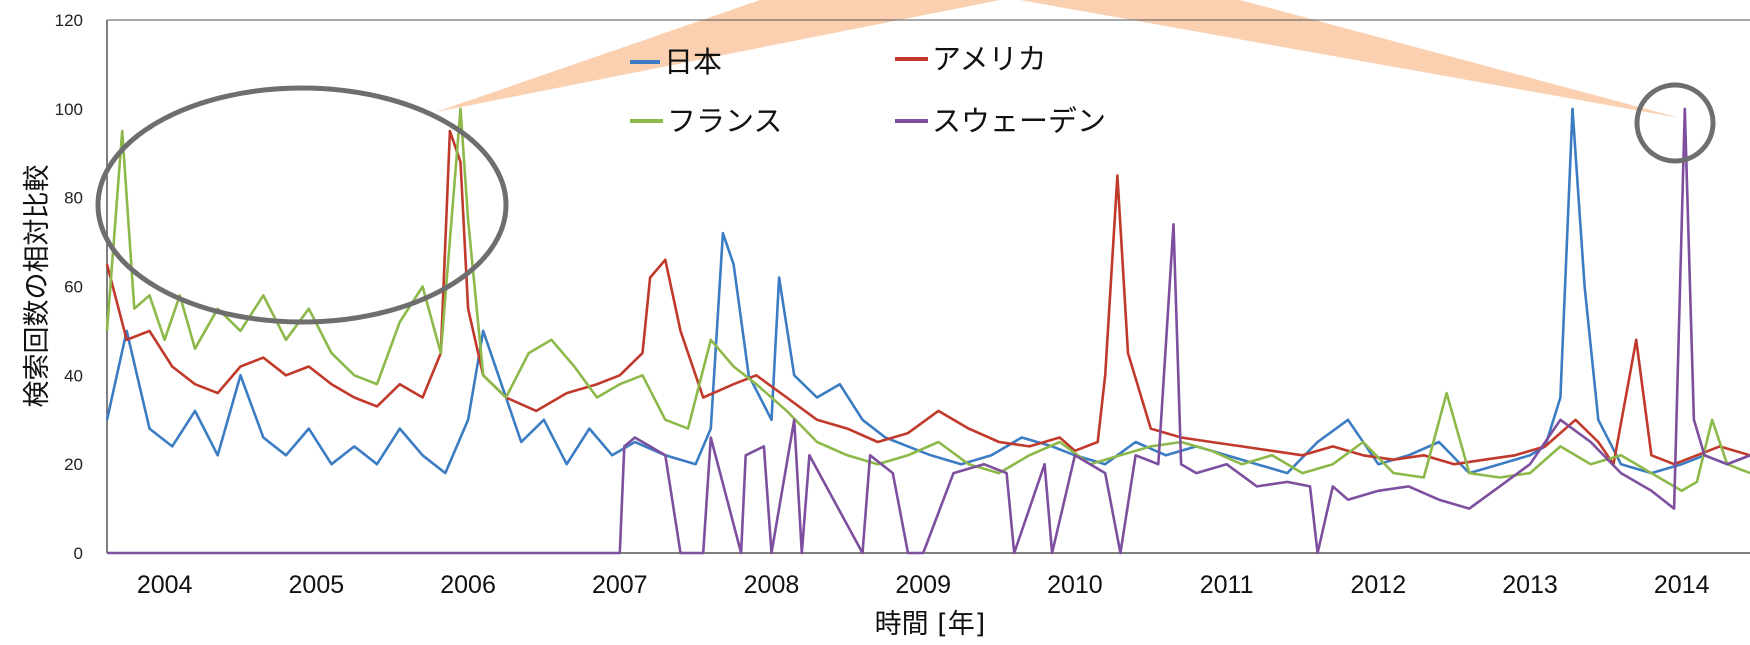 The height and width of the screenshot is (645, 1750). Describe the element at coordinates (37, 286) in the screenshot. I see `y-axis-title: 検索回数の相対比較` at that location.